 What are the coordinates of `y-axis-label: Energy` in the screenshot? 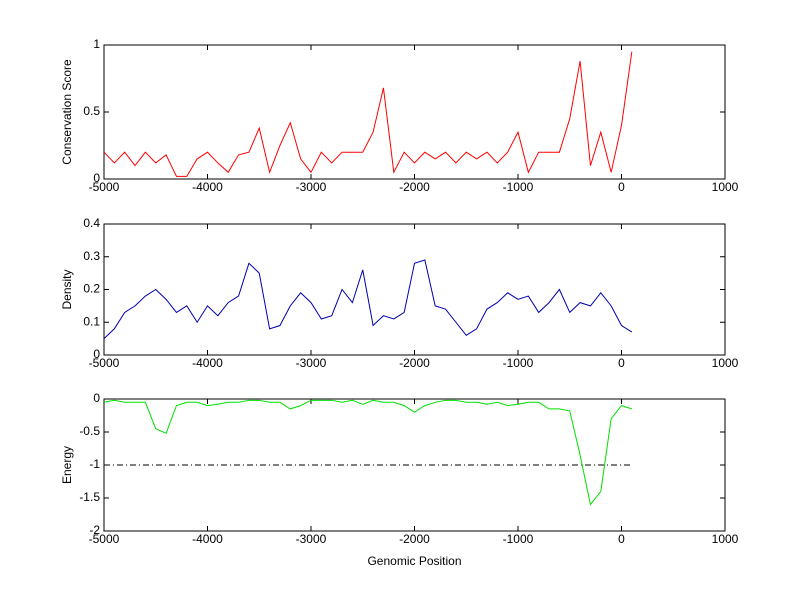 It's located at (67, 465).